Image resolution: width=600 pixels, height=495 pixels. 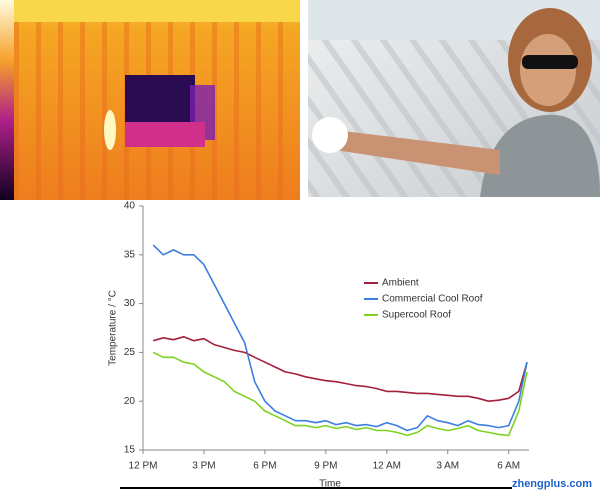 I want to click on y-tick-label: 35, so click(x=130, y=254).